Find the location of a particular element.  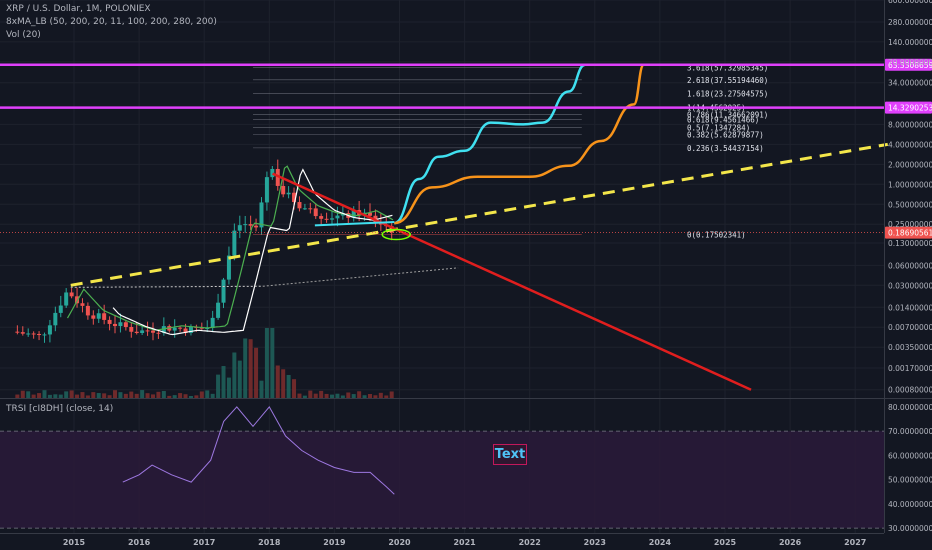

price-tick-label: 0.50000000 is located at coordinates (910, 204).